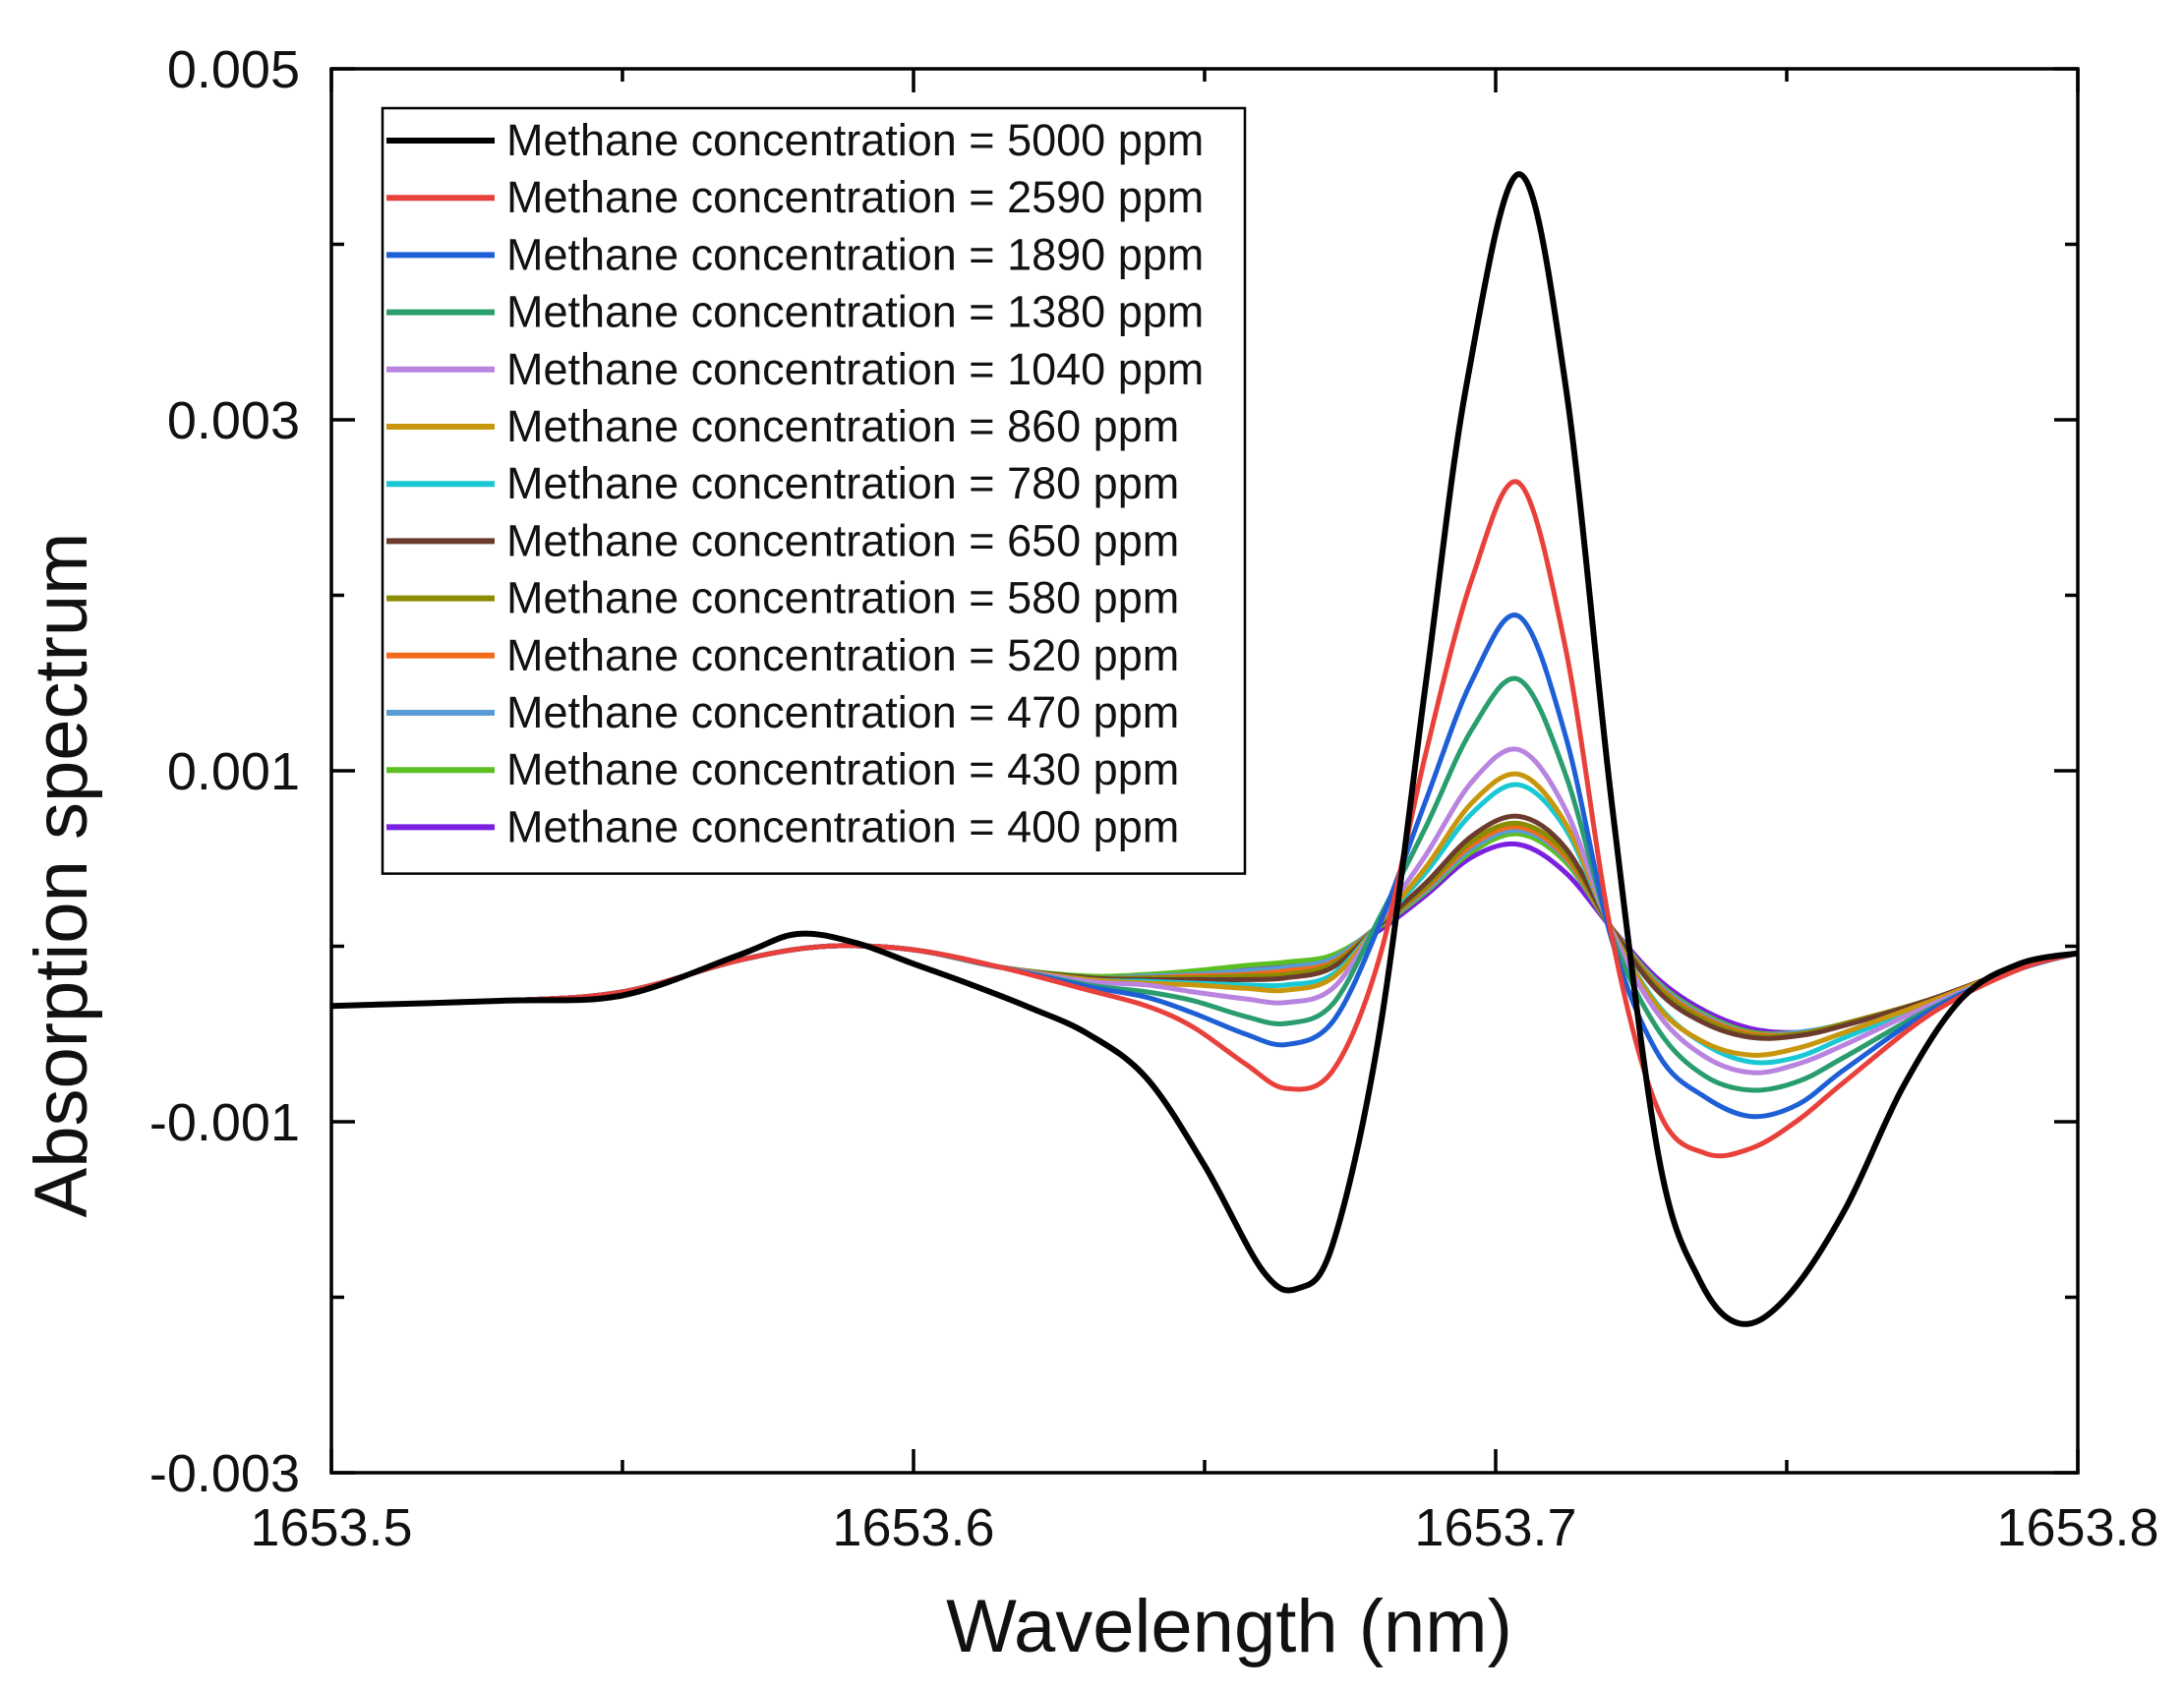 The image size is (2184, 1690). What do you see at coordinates (855, 369) in the screenshot?
I see `legend-label: Methane concentration = 1040 ppm` at bounding box center [855, 369].